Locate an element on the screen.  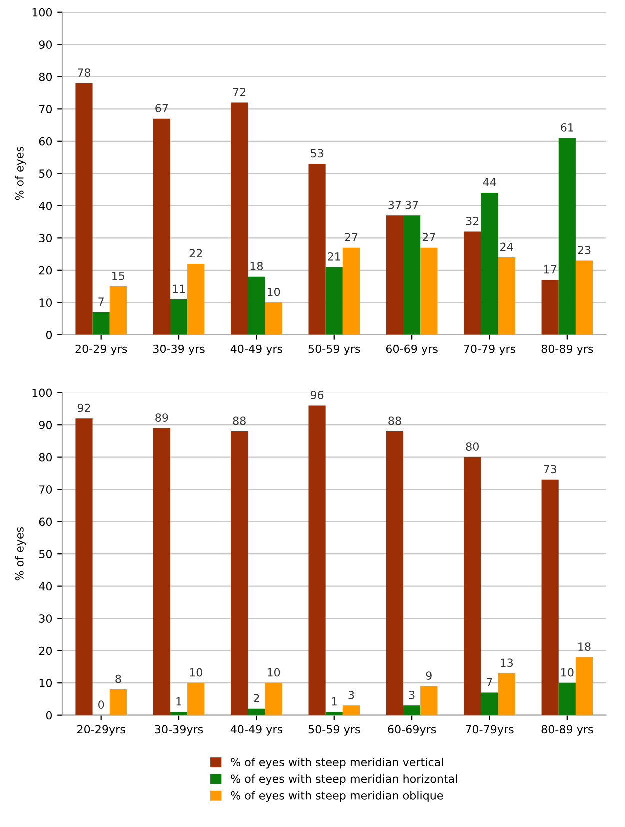
data-label: 96 is located at coordinates (317, 395).